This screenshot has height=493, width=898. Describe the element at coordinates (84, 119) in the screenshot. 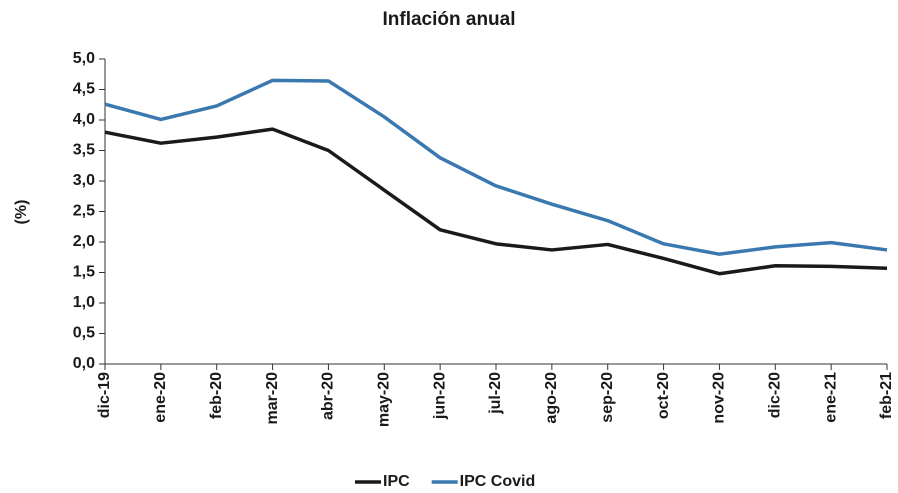

I see `y-tick-label: 4,0` at that location.